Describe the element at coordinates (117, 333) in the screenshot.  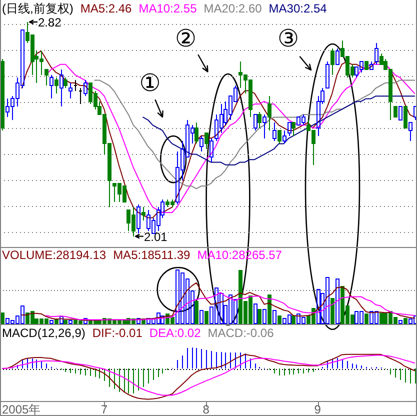
I see `text: DIF:-0.01` at that location.